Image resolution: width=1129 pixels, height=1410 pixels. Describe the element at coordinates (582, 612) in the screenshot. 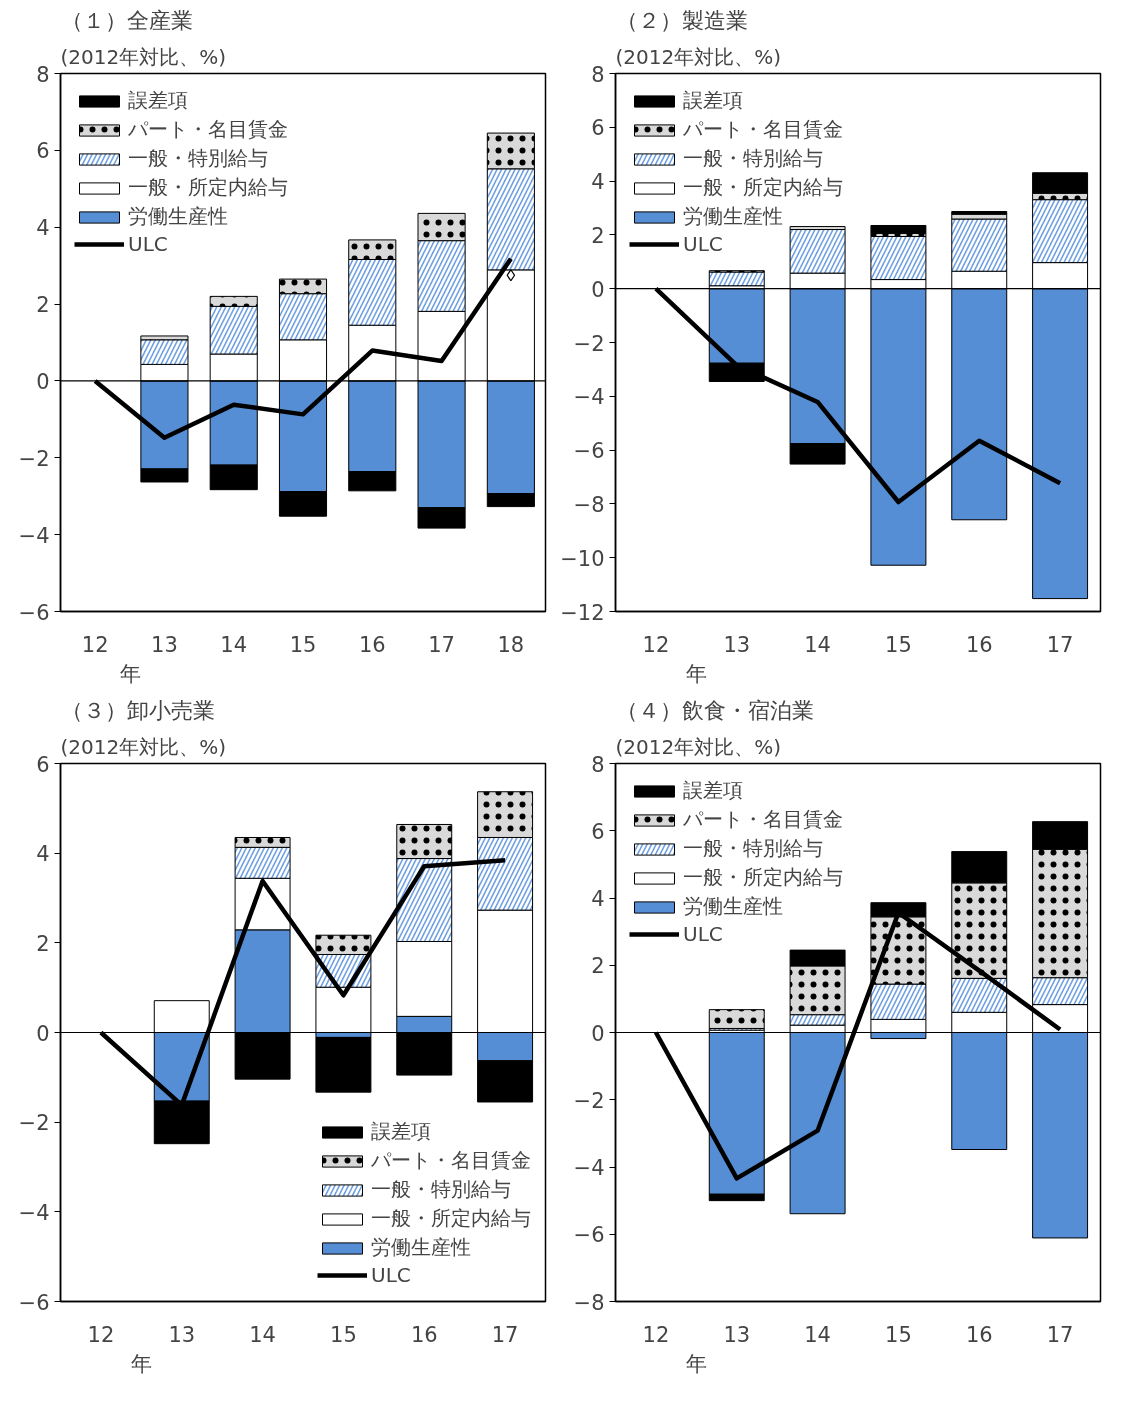

I see `y-tick-label: −12` at that location.